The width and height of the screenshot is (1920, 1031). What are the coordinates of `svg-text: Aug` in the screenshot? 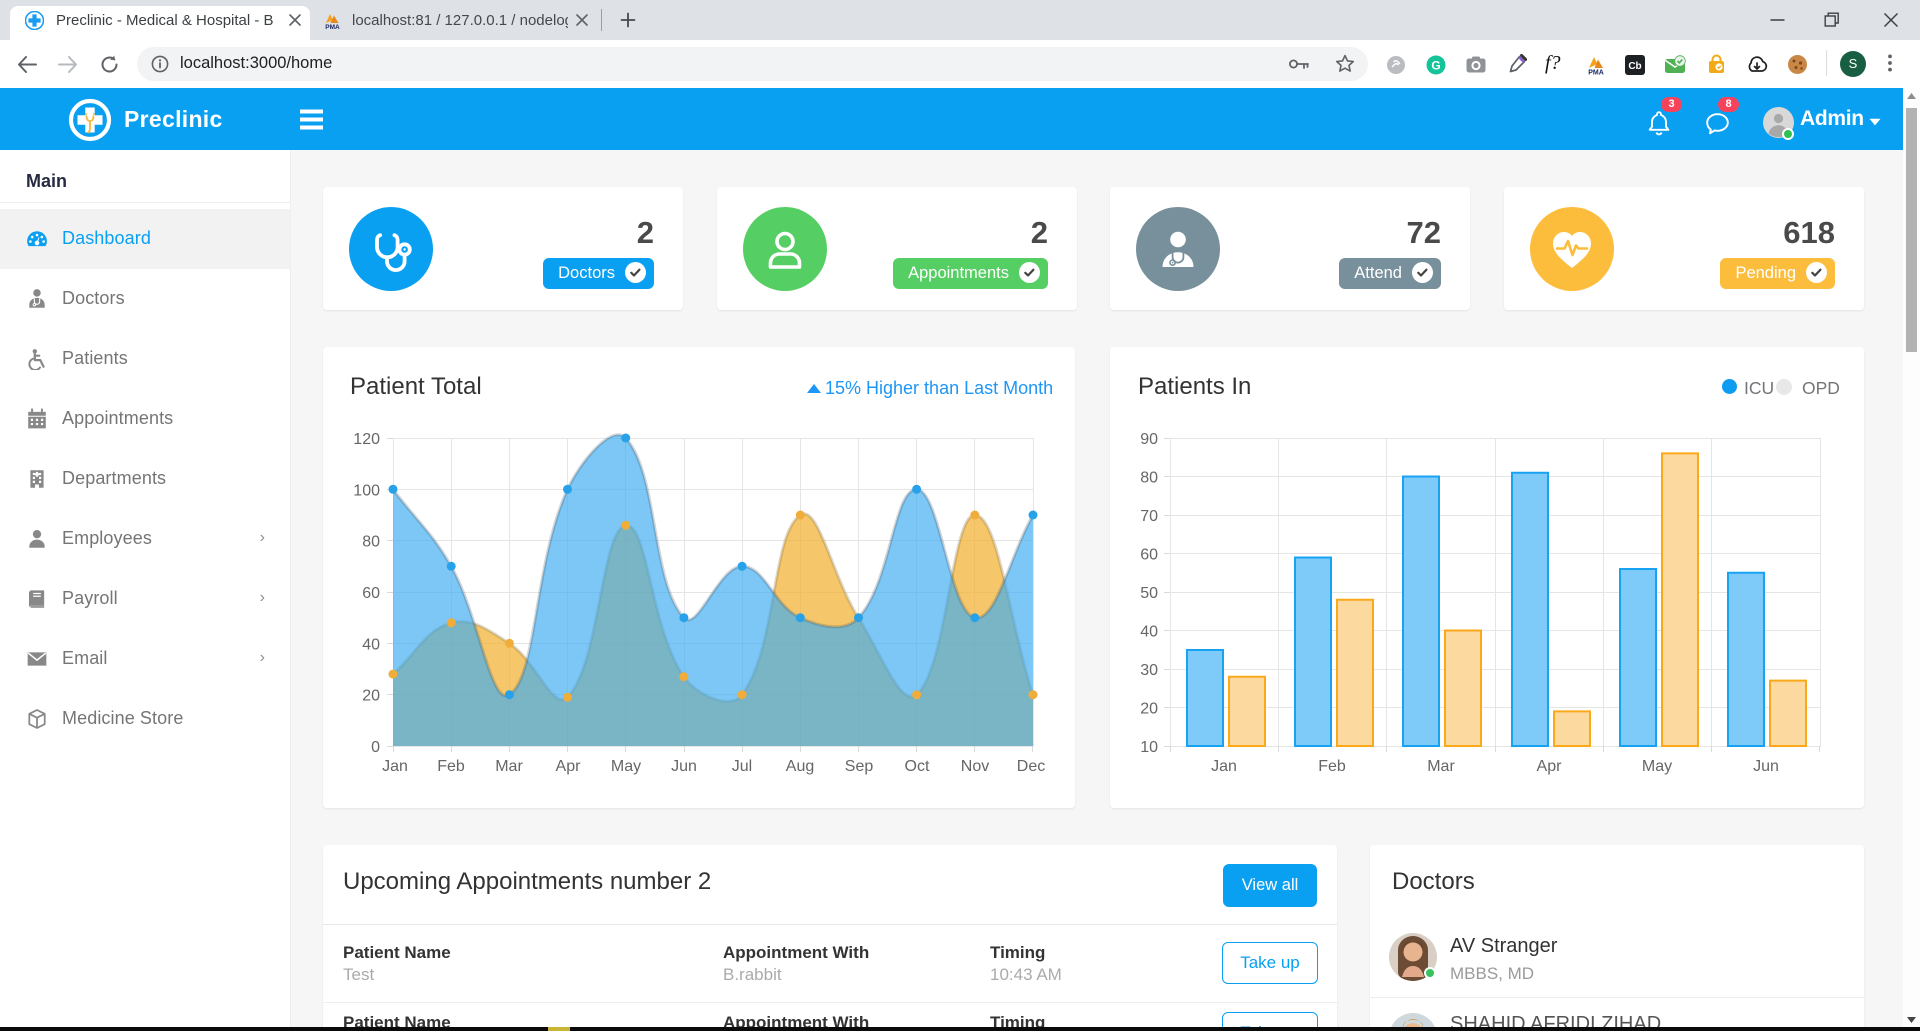 It's located at (800, 766).